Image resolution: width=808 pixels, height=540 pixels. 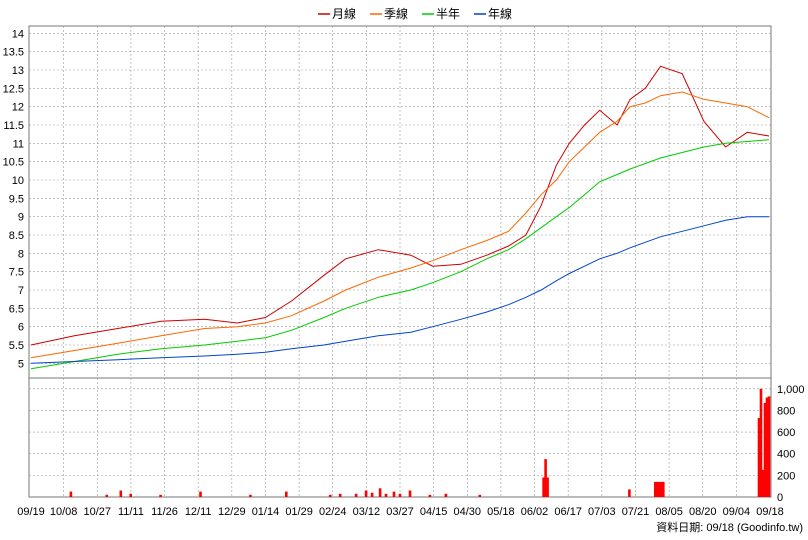 I want to click on legend-item-2: 半年, so click(x=441, y=14).